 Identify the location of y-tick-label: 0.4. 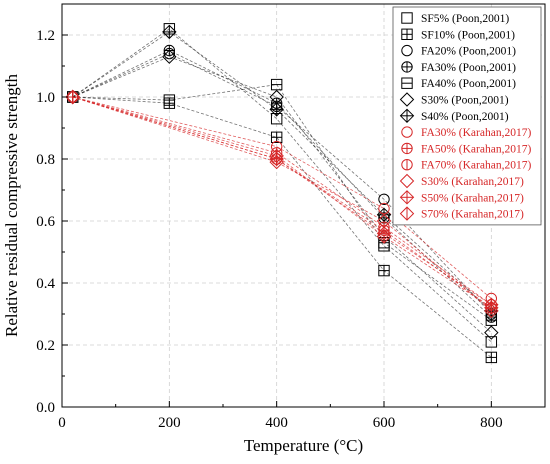
(45, 284).